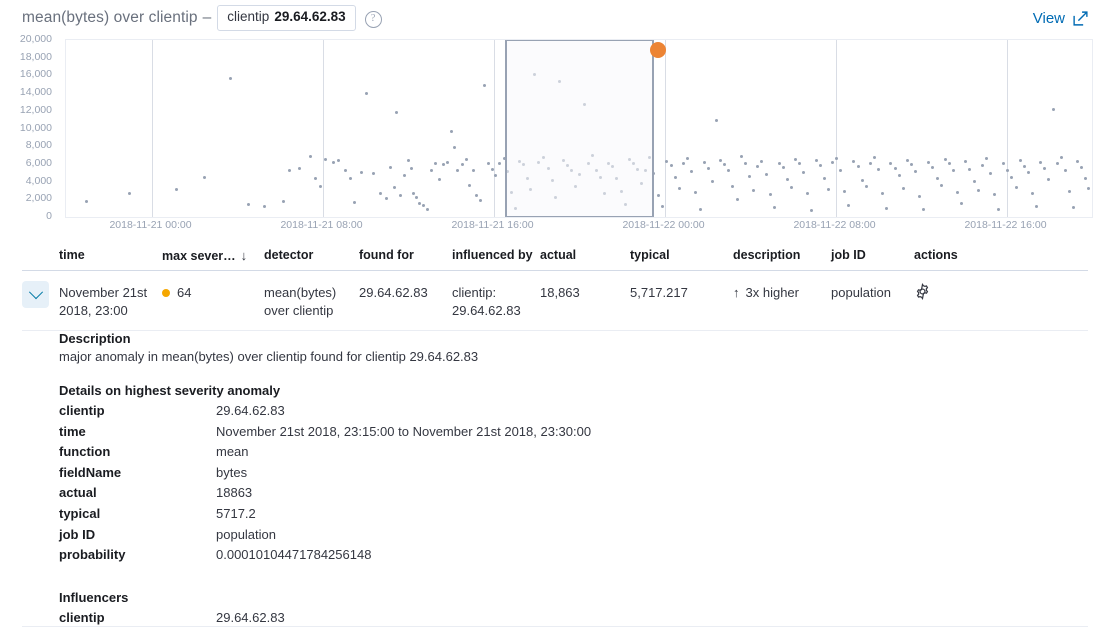 The image size is (1101, 635). What do you see at coordinates (658, 50) in the screenshot?
I see `anomaly-marker` at bounding box center [658, 50].